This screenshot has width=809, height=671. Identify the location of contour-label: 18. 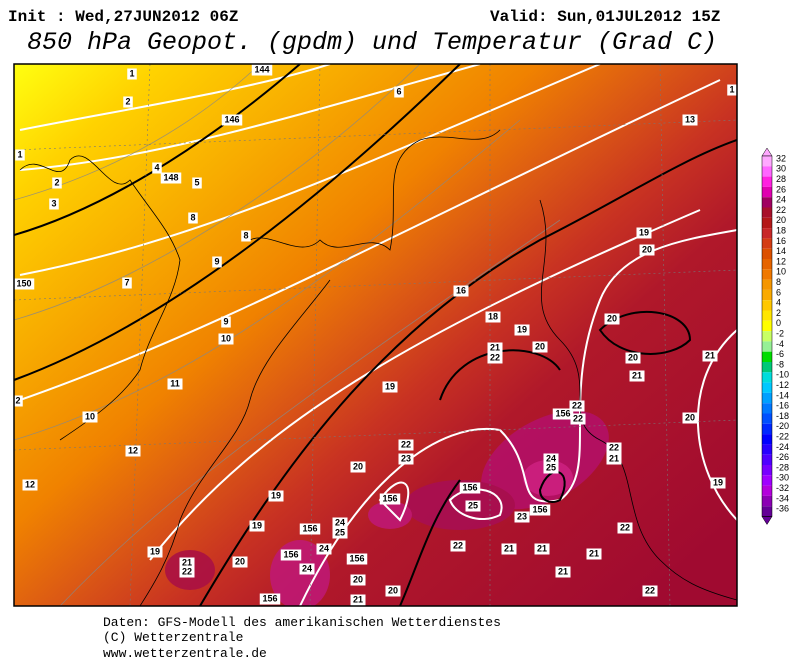
(493, 316).